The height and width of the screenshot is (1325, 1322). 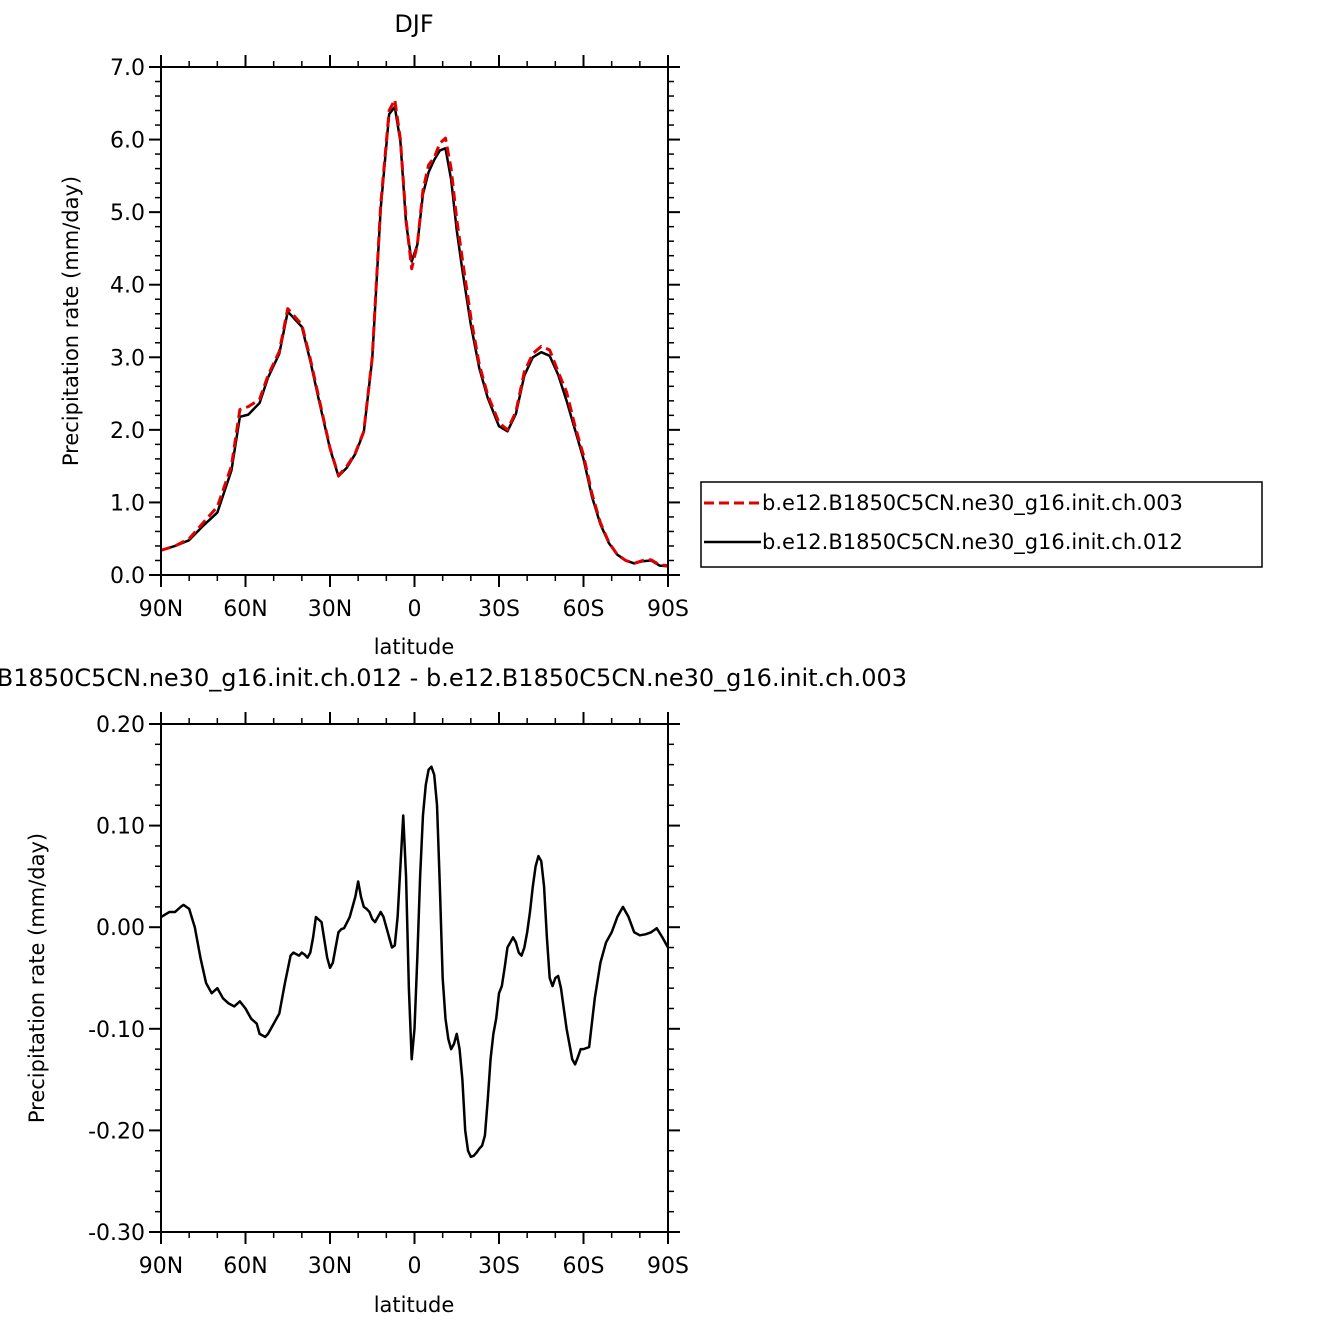 What do you see at coordinates (414, 1305) in the screenshot?
I see `bottom-panel-x-axis-label: latitude` at bounding box center [414, 1305].